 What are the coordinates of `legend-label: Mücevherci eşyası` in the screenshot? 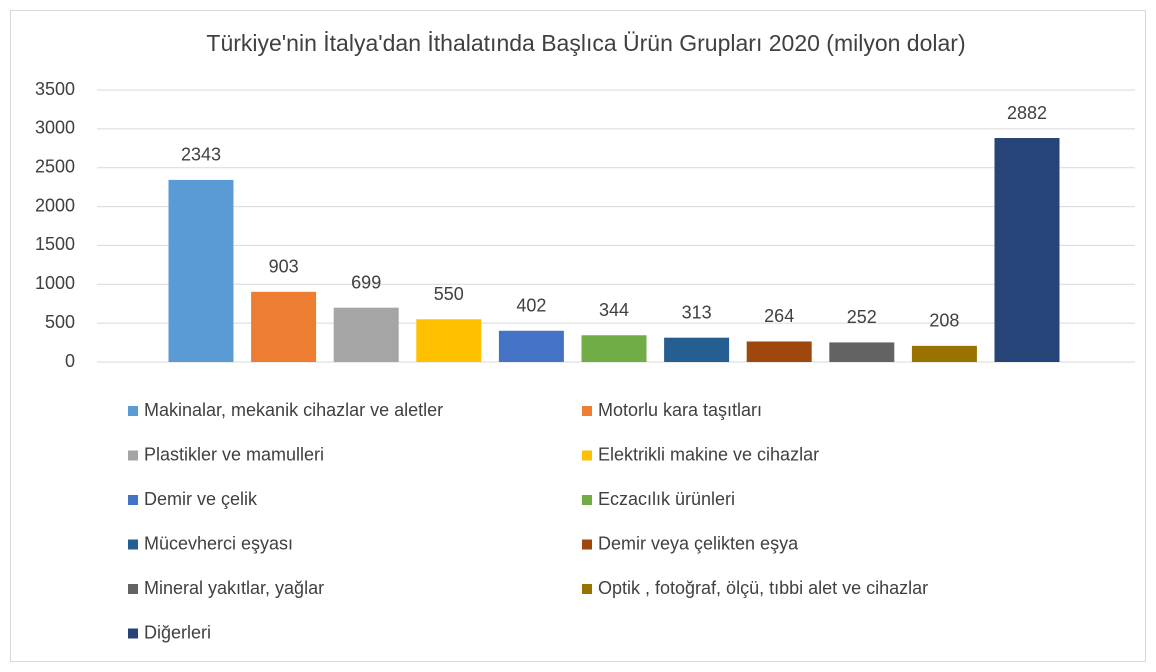 It's located at (218, 543).